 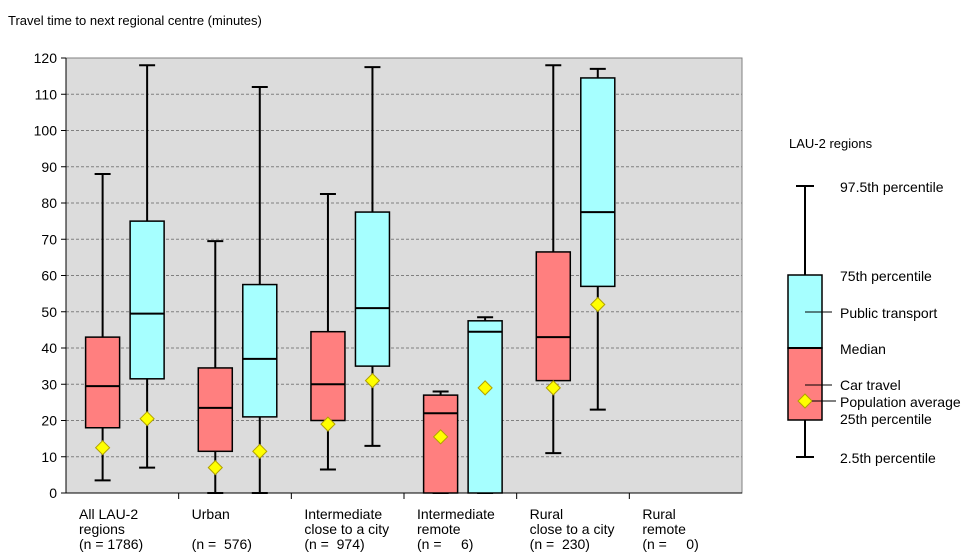 I want to click on y-tick-label-120: 120, so click(x=46, y=58).